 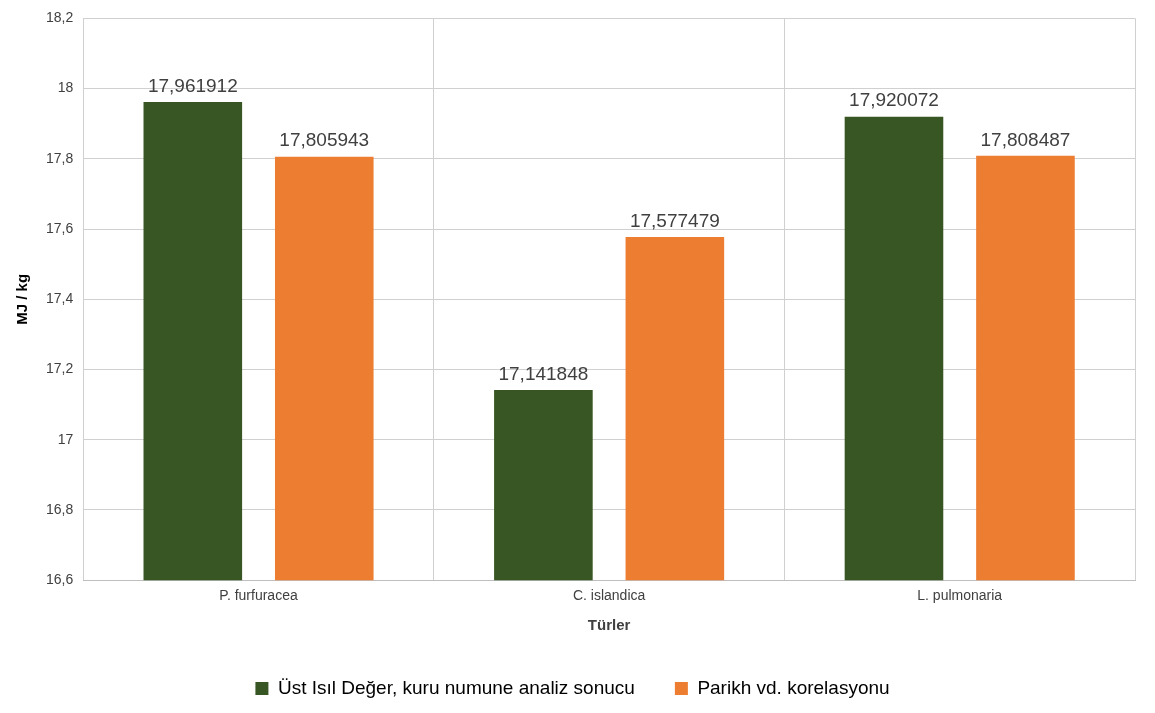 What do you see at coordinates (894, 100) in the screenshot?
I see `data-label: 17,920072` at bounding box center [894, 100].